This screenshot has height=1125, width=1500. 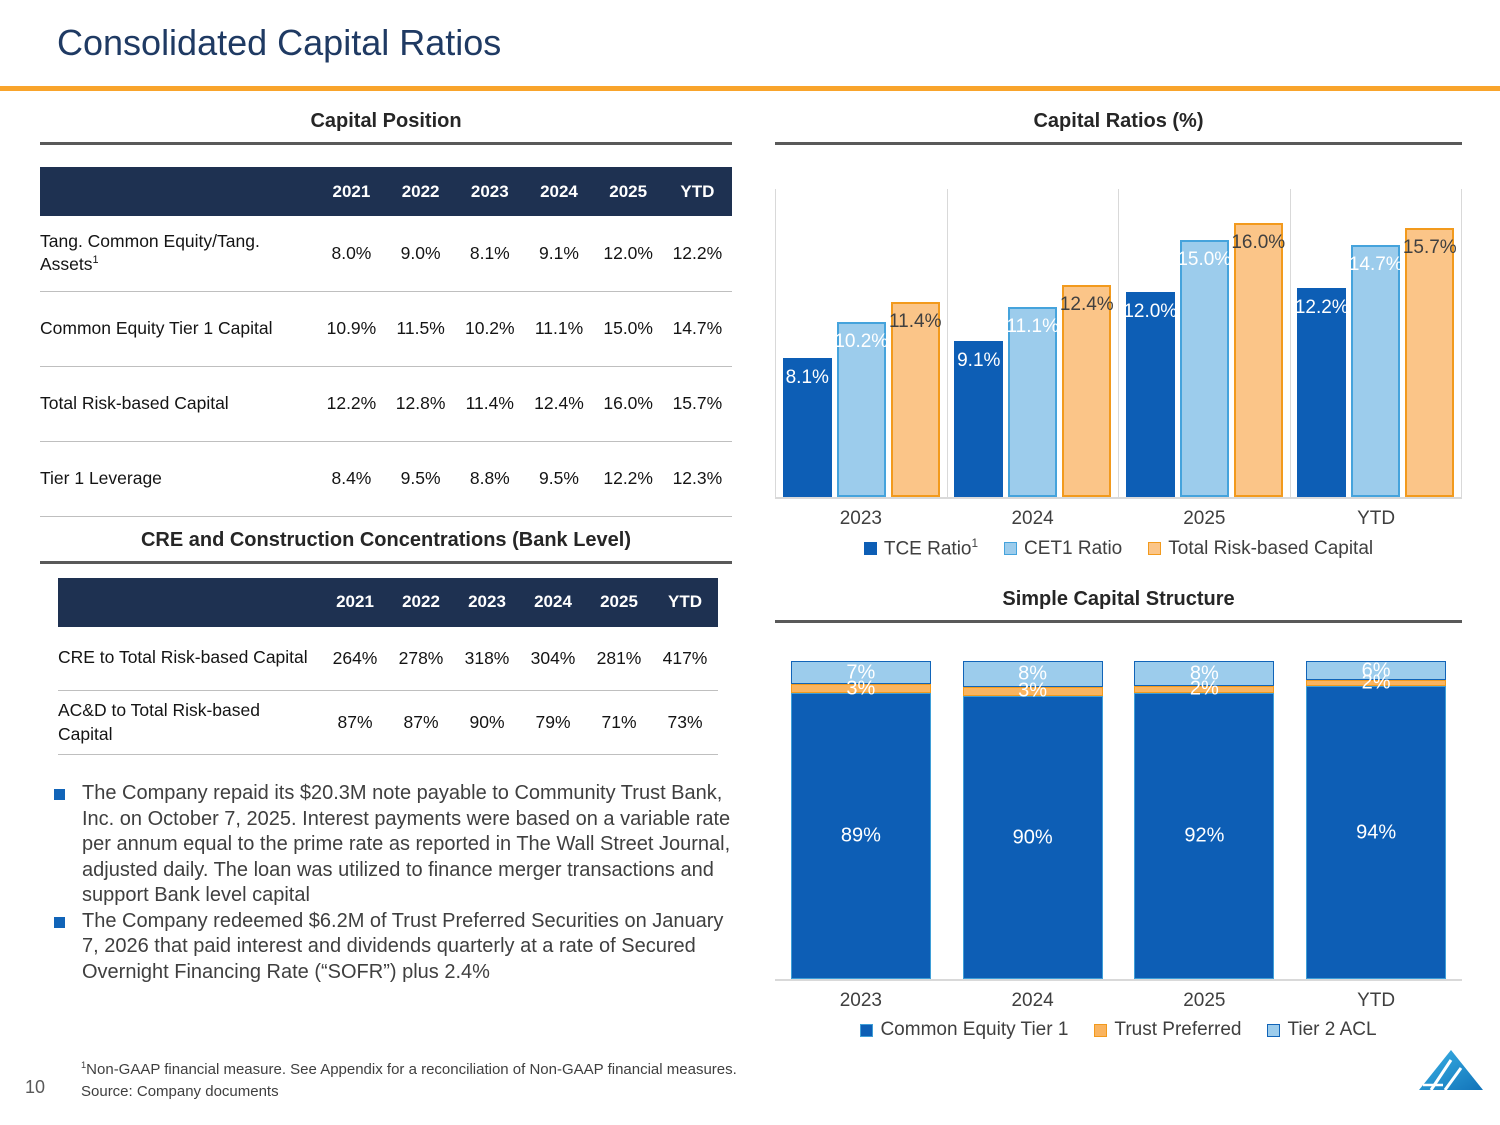 What do you see at coordinates (559, 404) in the screenshot?
I see `value-cell: 12.4%` at bounding box center [559, 404].